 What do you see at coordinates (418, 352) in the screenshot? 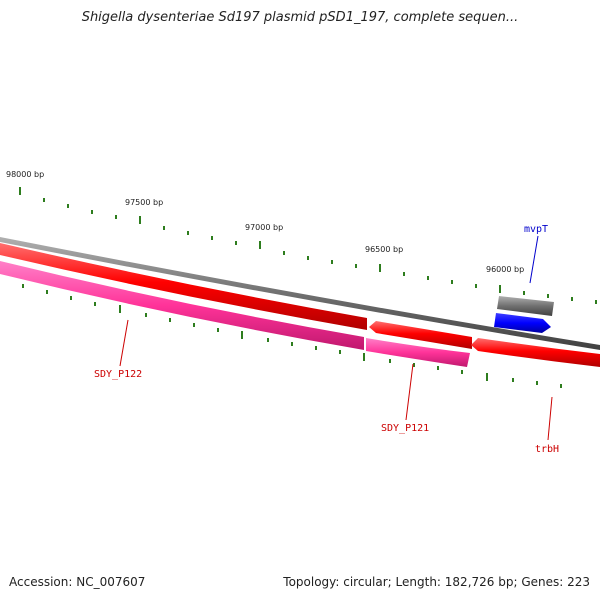
I see `cds-reverse-sdy-p121` at bounding box center [418, 352].